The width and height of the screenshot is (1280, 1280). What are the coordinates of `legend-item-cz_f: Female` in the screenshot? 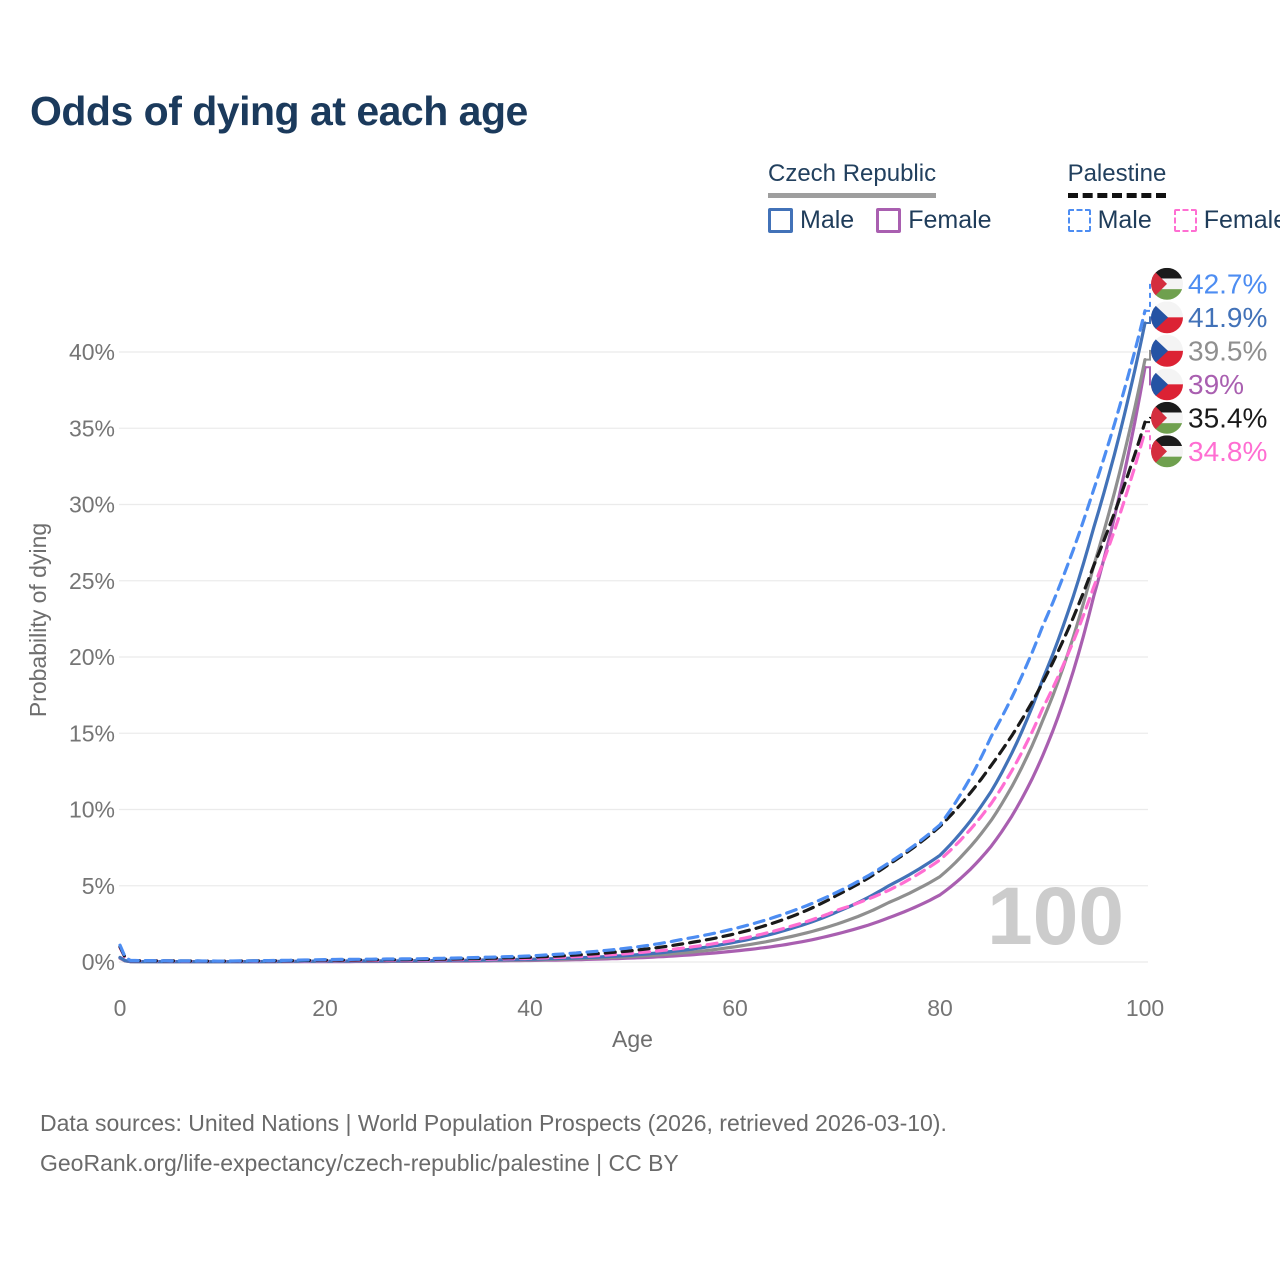 It's located at (934, 220).